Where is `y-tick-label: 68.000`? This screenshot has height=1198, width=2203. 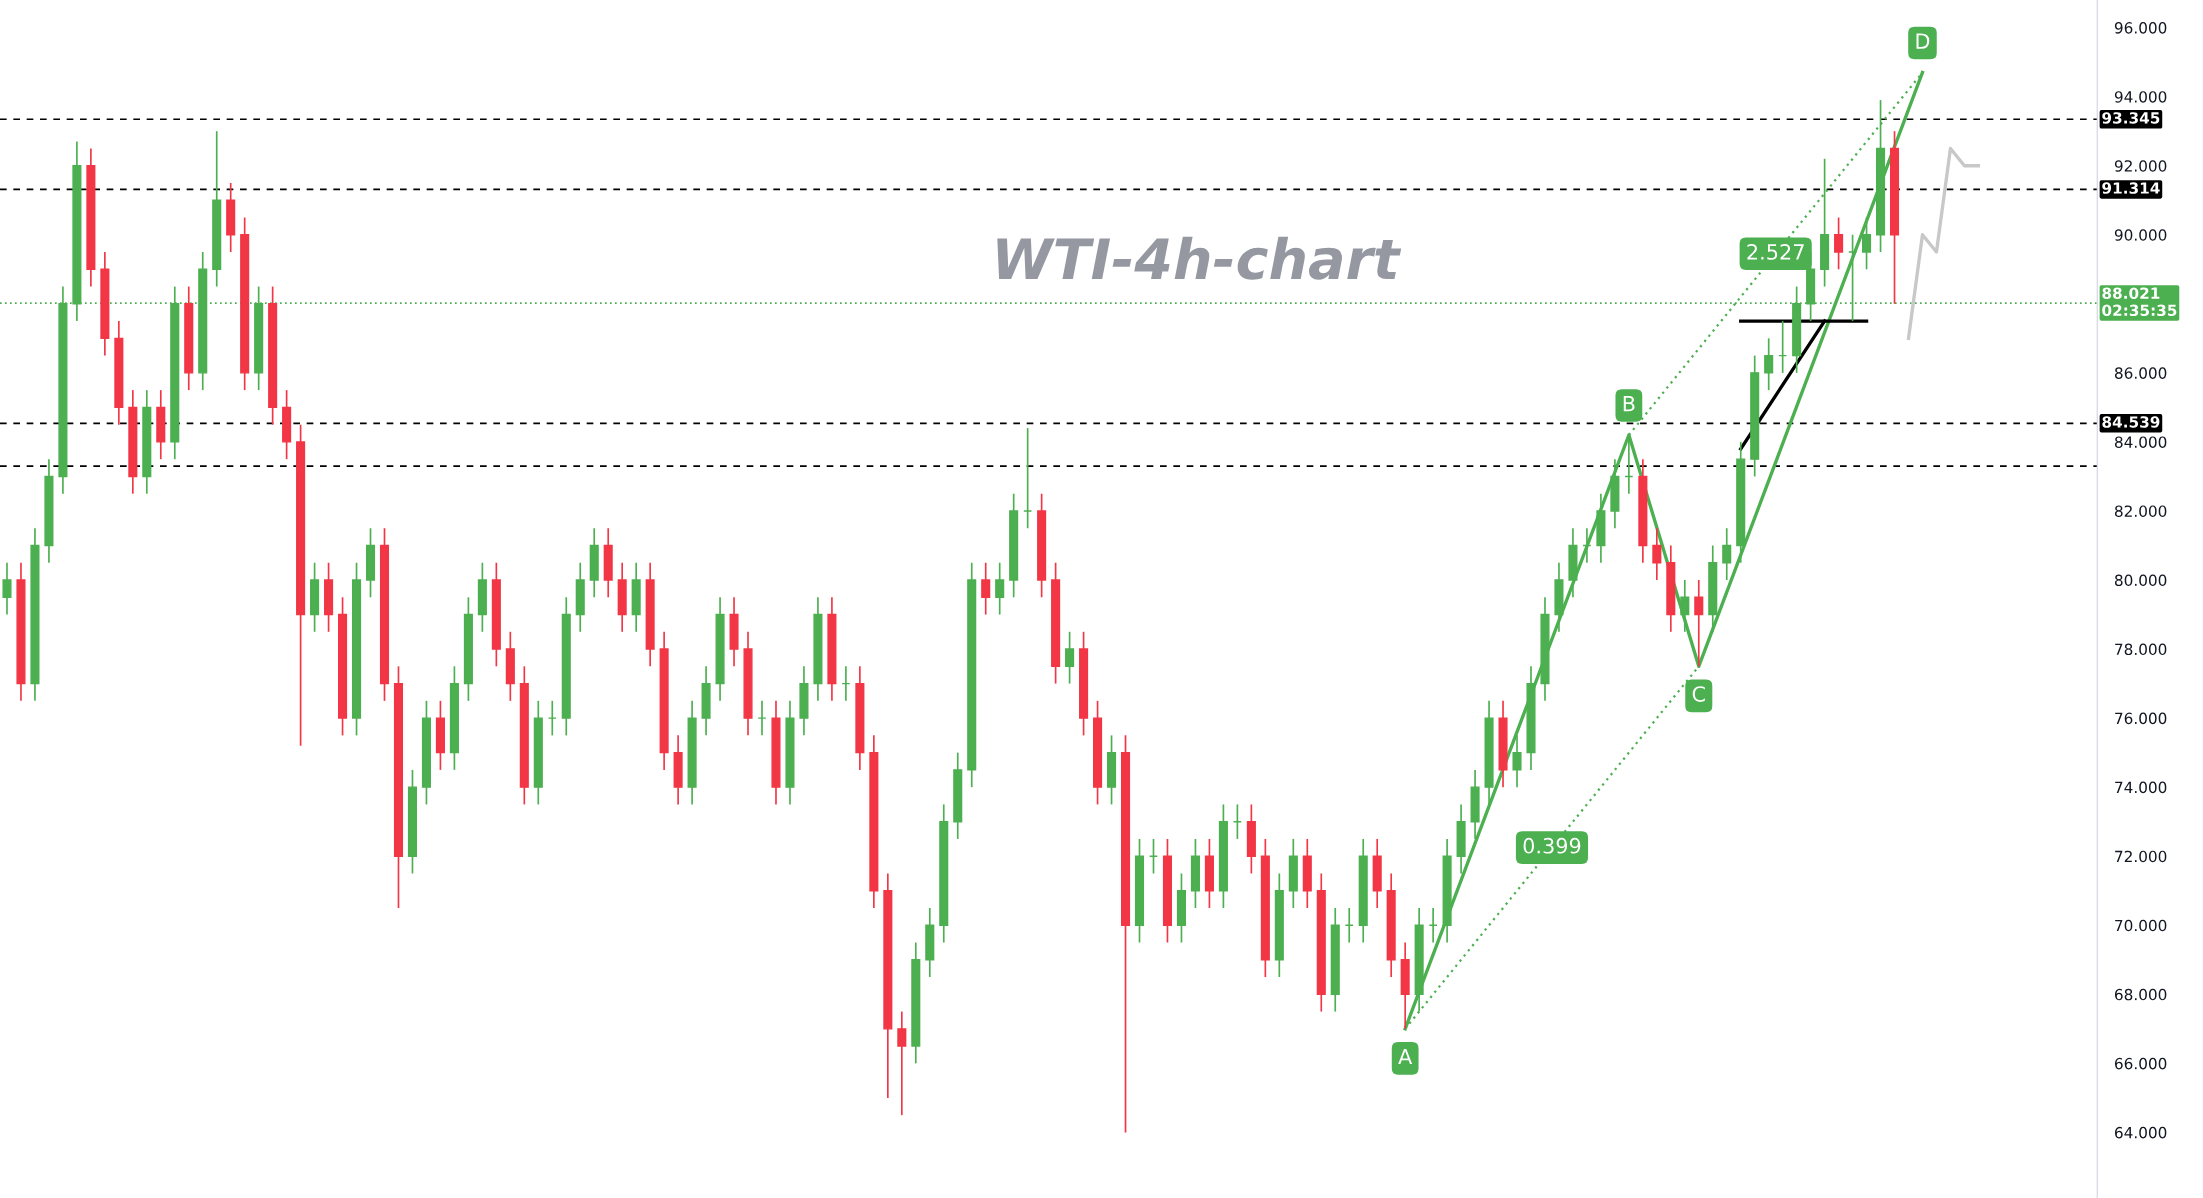 y-tick-label: 68.000 is located at coordinates (2140, 994).